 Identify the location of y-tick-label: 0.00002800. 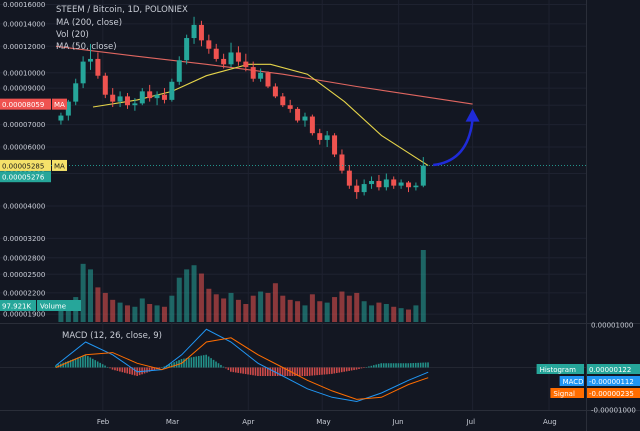
(24, 258).